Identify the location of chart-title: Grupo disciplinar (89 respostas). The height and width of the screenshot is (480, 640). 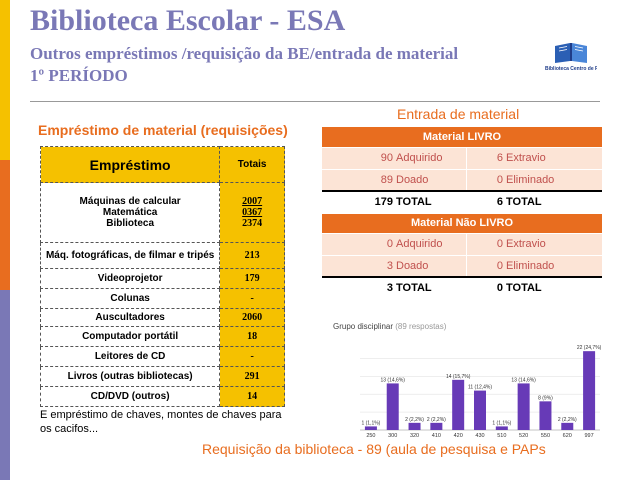
(389, 326).